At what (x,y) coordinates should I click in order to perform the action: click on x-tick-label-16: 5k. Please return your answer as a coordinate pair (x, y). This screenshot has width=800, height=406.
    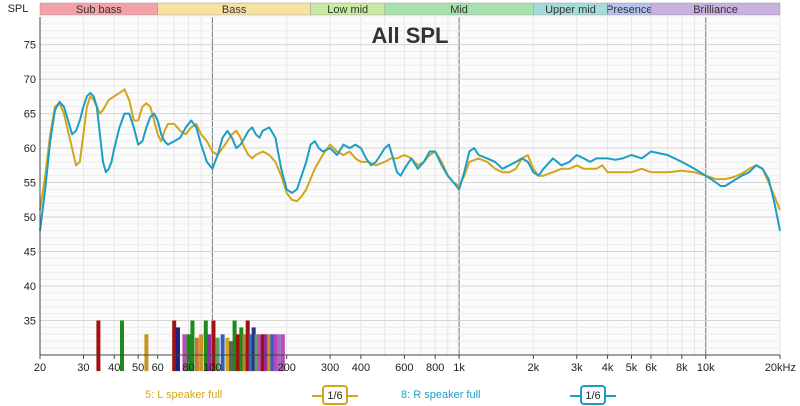
    Looking at the image, I should click on (632, 368).